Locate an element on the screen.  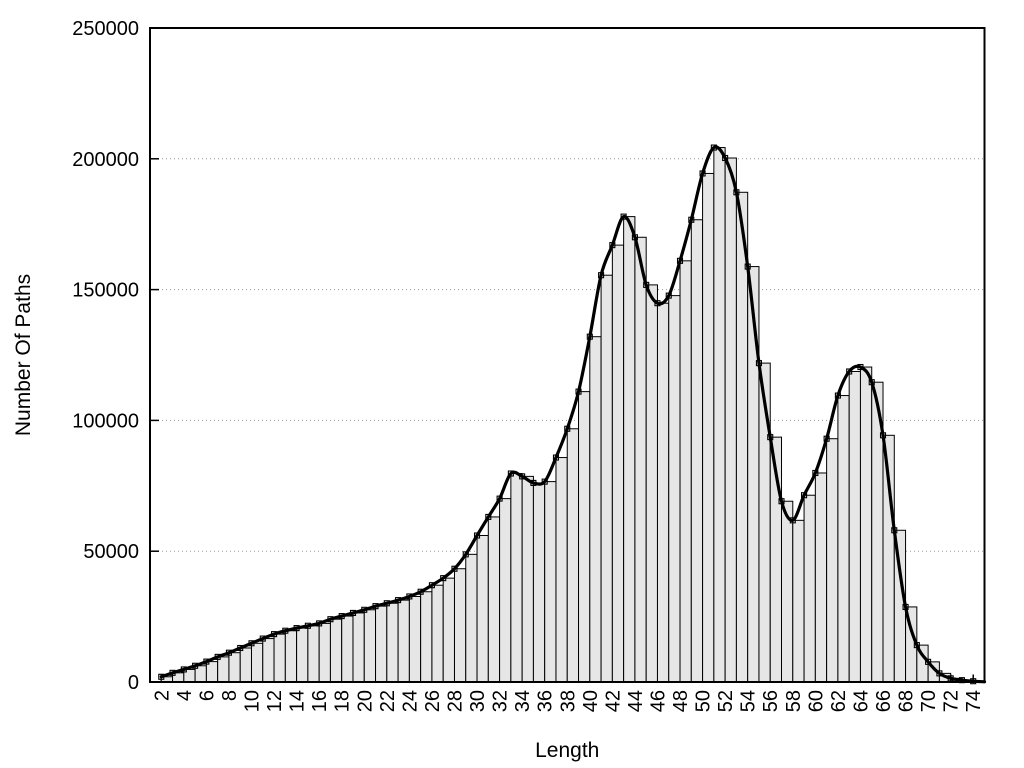
y-axis-title: Number Of Paths is located at coordinates (23, 355).